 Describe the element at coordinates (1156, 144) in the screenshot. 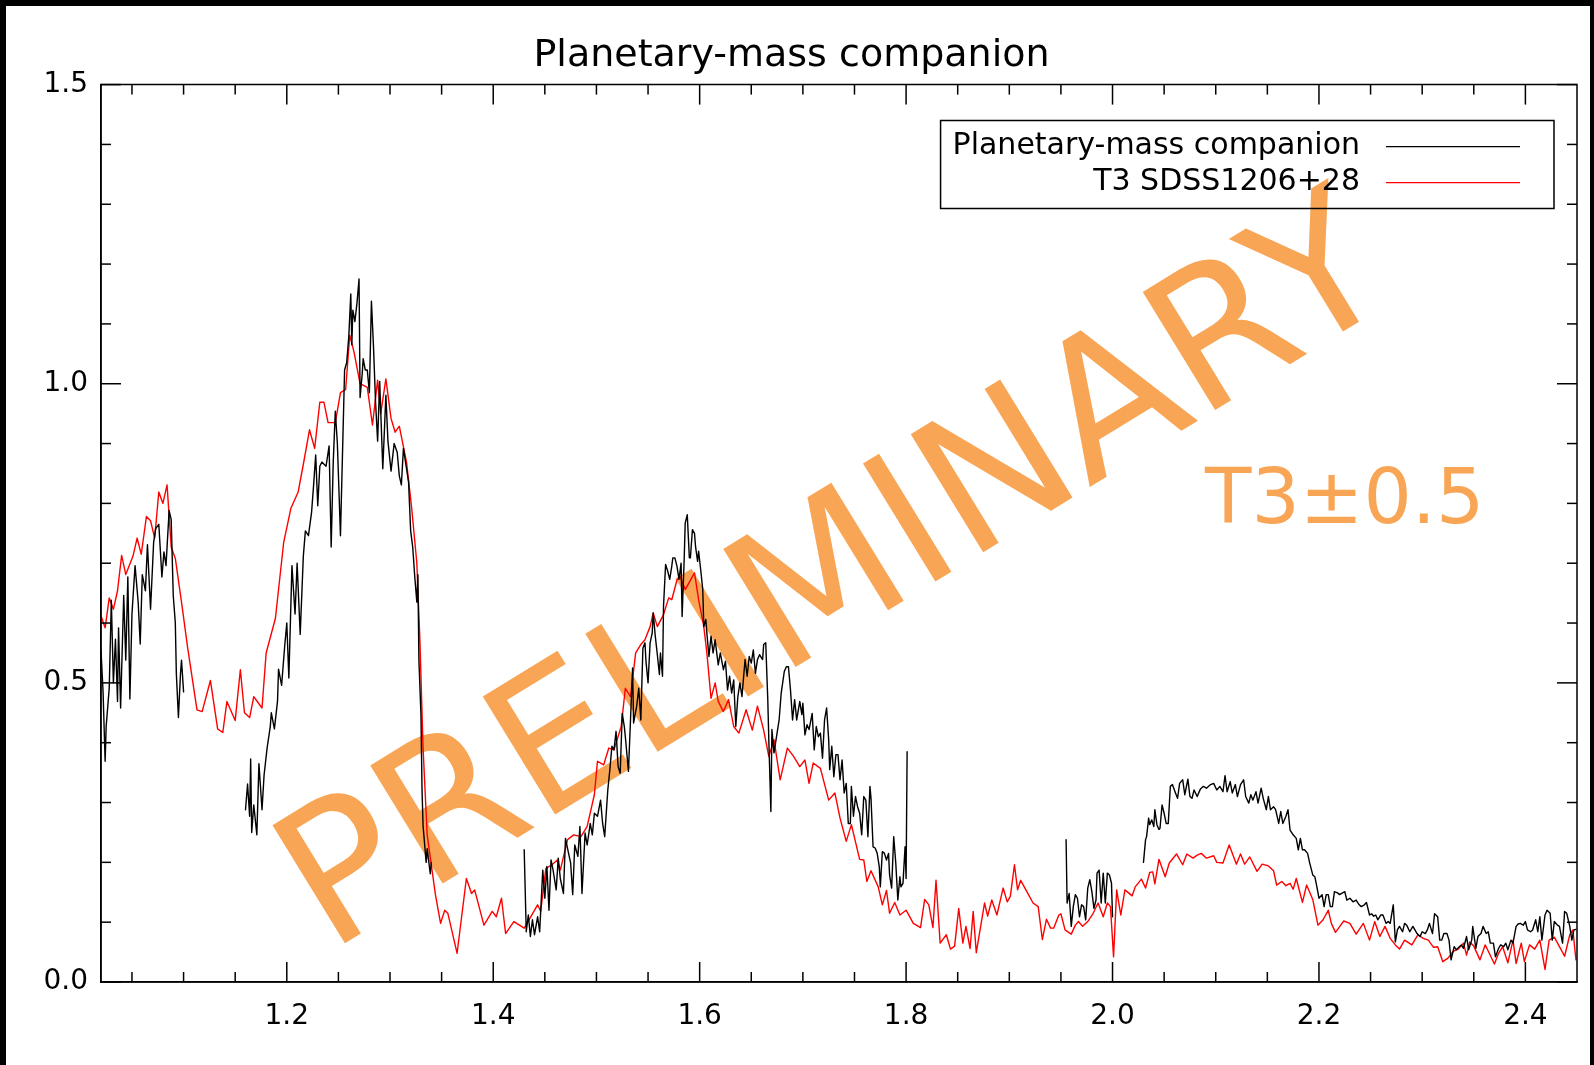

I see `legend-label: Planetary-mass companion` at that location.